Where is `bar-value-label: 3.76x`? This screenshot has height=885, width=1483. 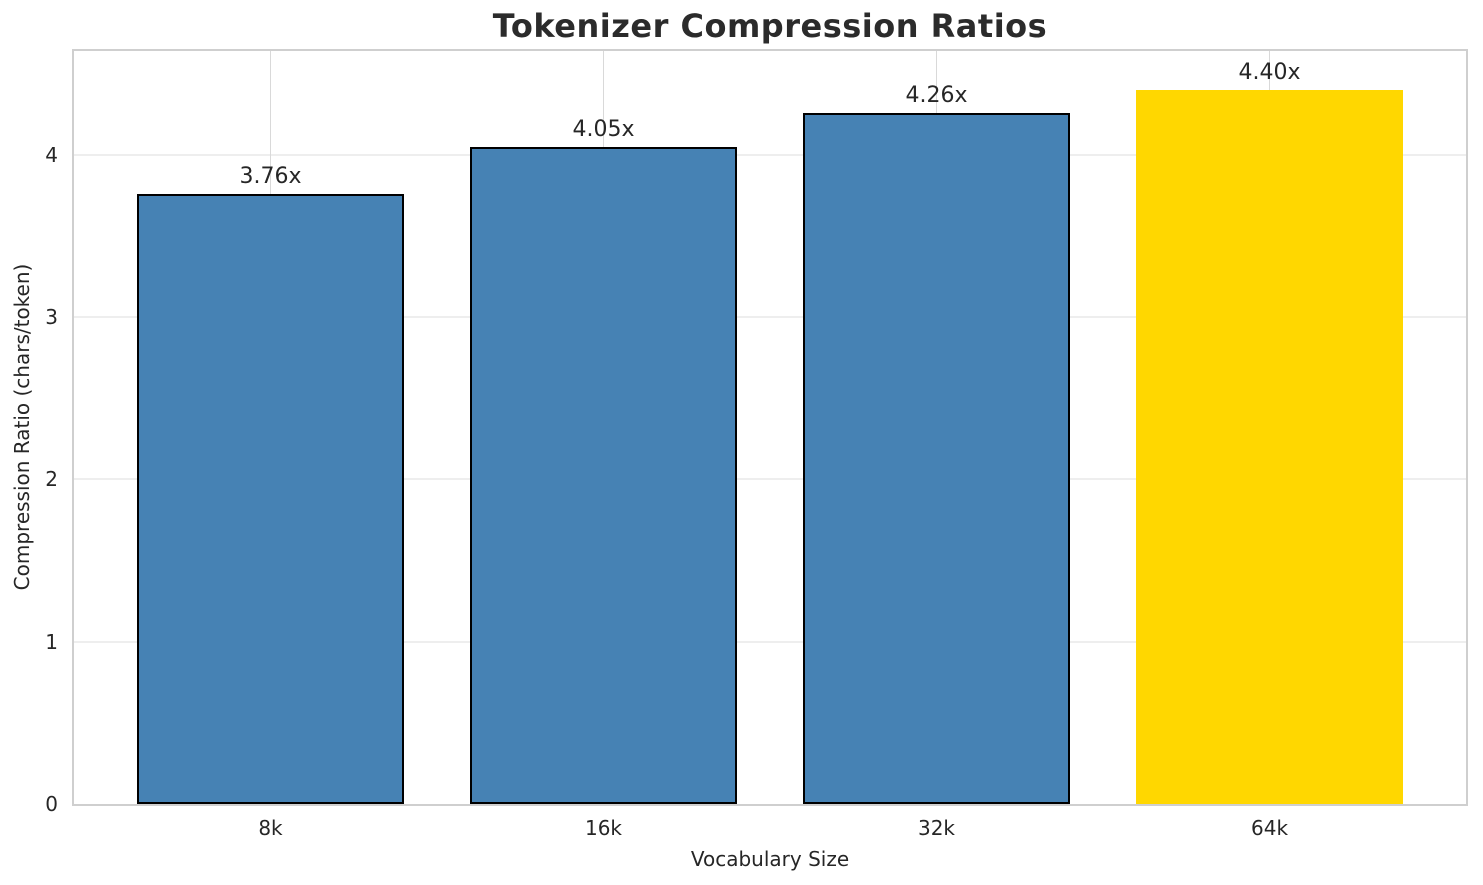
bar-value-label: 3.76x is located at coordinates (270, 176).